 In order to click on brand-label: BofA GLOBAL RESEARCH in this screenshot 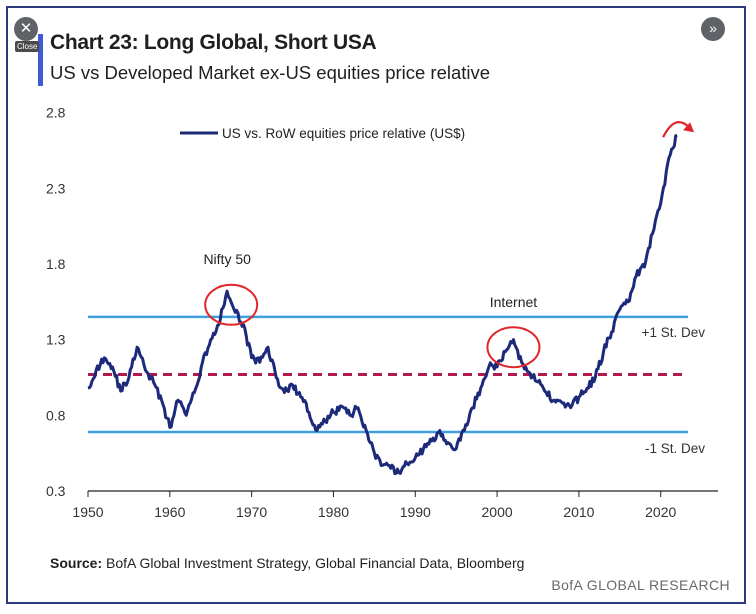, I will do `click(640, 585)`.